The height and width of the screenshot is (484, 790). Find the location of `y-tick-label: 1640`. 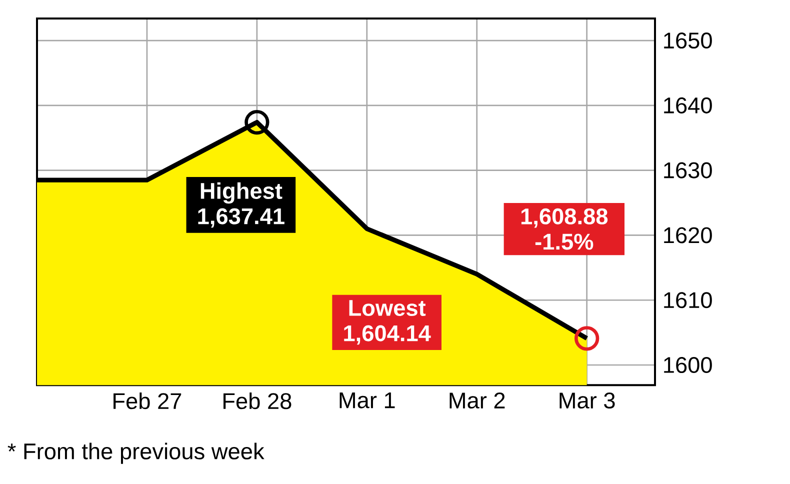

y-tick-label: 1640 is located at coordinates (688, 105).